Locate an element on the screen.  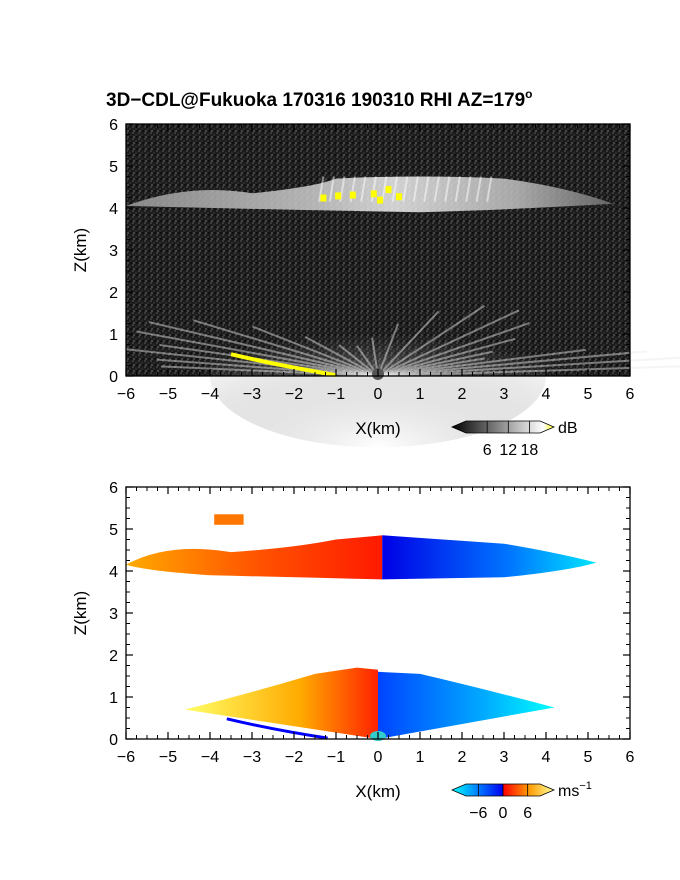
velocity-colorbar-unit: ms−1 is located at coordinates (575, 790).